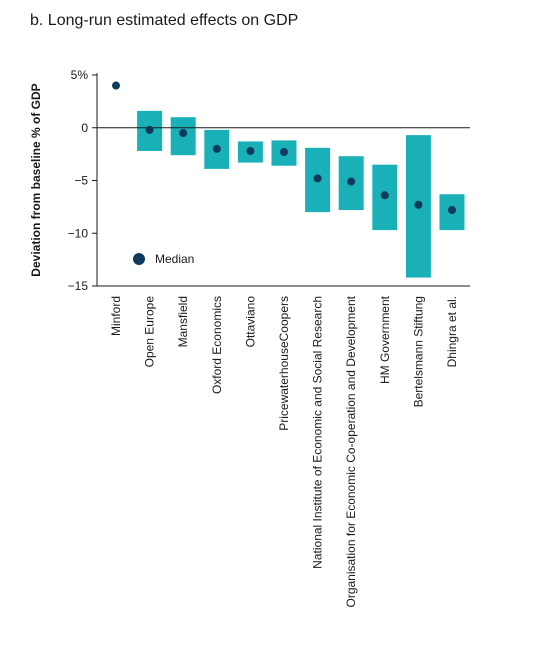 This screenshot has width=544, height=663. I want to click on category-label: Mansfield, so click(183, 321).